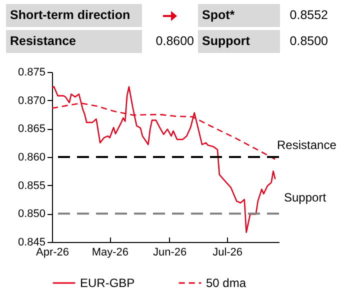 This screenshot has height=296, width=338. What do you see at coordinates (32, 214) in the screenshot?
I see `y-tick-label: 0.850` at bounding box center [32, 214].